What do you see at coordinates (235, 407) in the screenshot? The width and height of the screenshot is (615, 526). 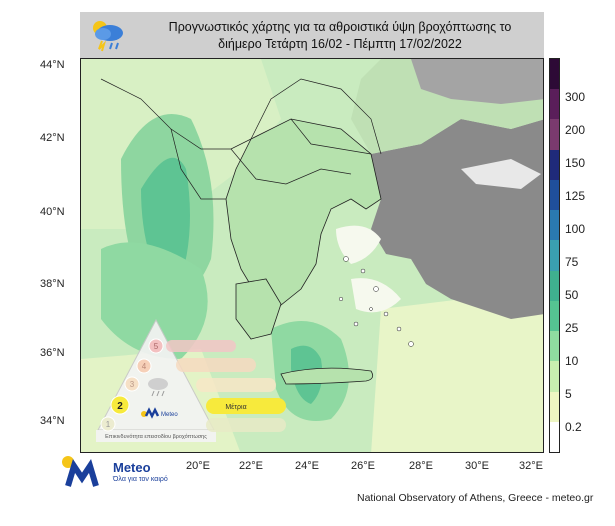 I see `selected-category: Μέτρια` at bounding box center [235, 407].